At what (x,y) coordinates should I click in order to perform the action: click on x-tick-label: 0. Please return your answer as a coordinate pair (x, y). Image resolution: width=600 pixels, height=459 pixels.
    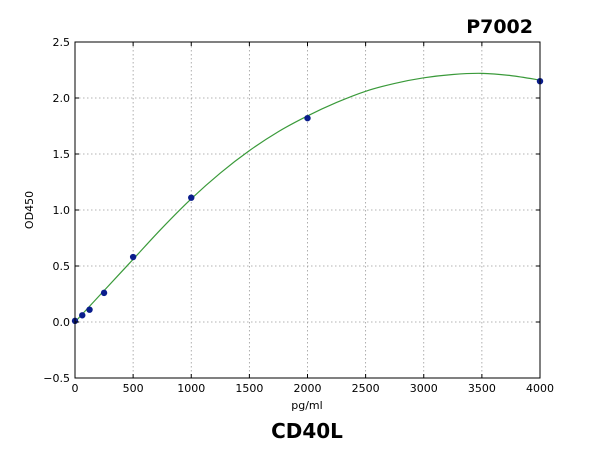
    Looking at the image, I should click on (75, 388).